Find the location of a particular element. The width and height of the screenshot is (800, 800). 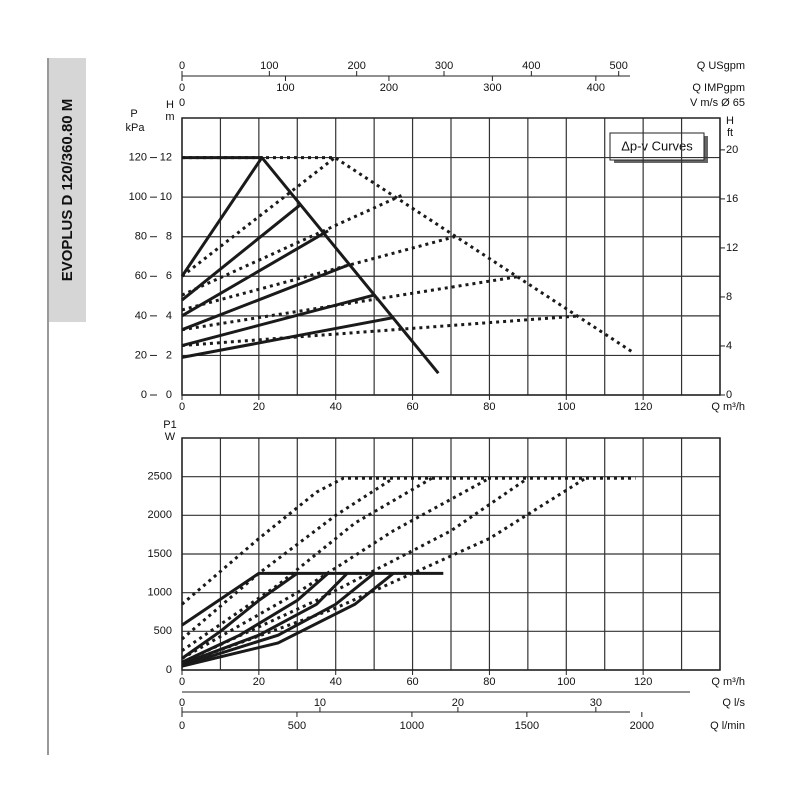

axis-tick-label: 30 is located at coordinates (596, 703).